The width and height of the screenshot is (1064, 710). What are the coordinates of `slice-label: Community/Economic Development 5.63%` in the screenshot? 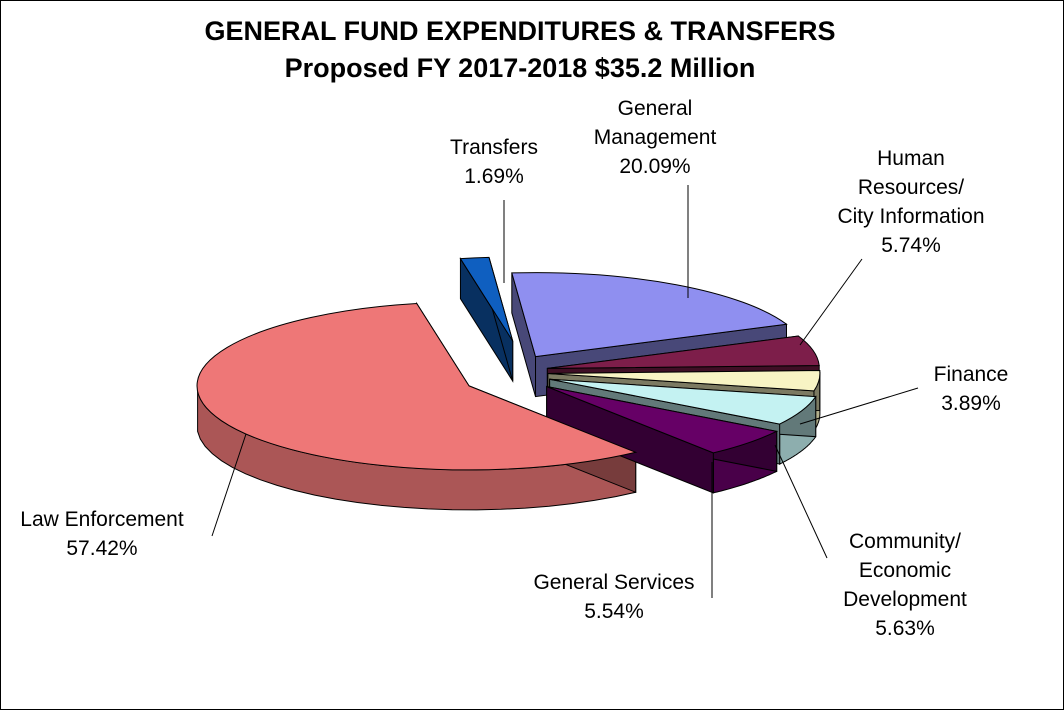 It's located at (905, 585).